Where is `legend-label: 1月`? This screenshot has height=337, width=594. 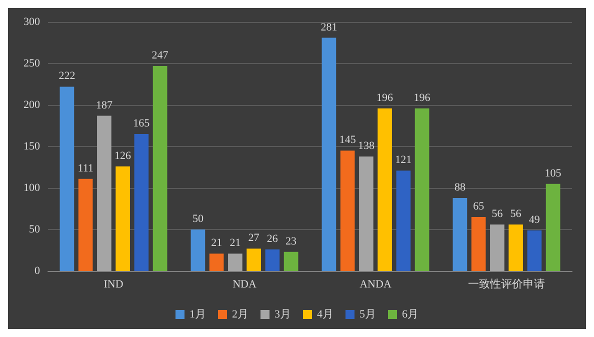
legend-label: 1月 is located at coordinates (198, 314).